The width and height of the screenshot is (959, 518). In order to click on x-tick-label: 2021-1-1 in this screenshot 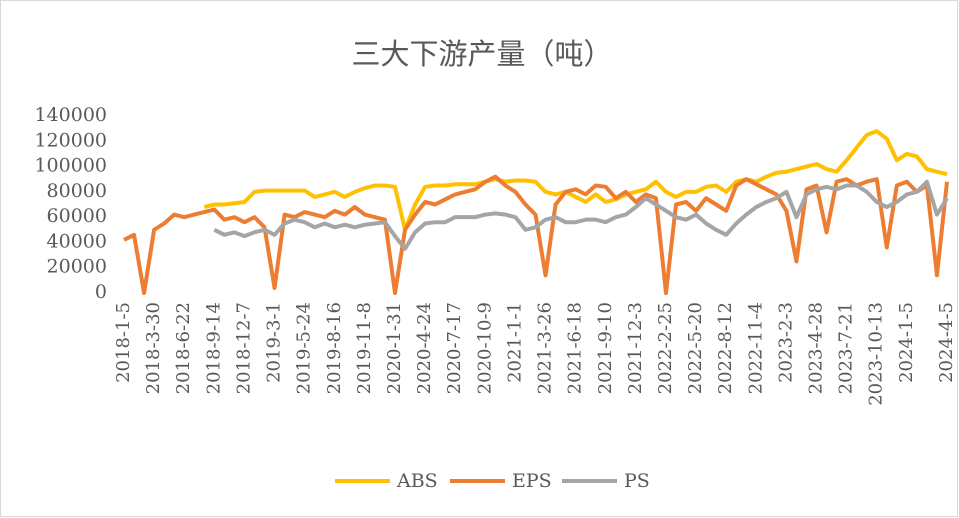, I will do `click(514, 342)`.